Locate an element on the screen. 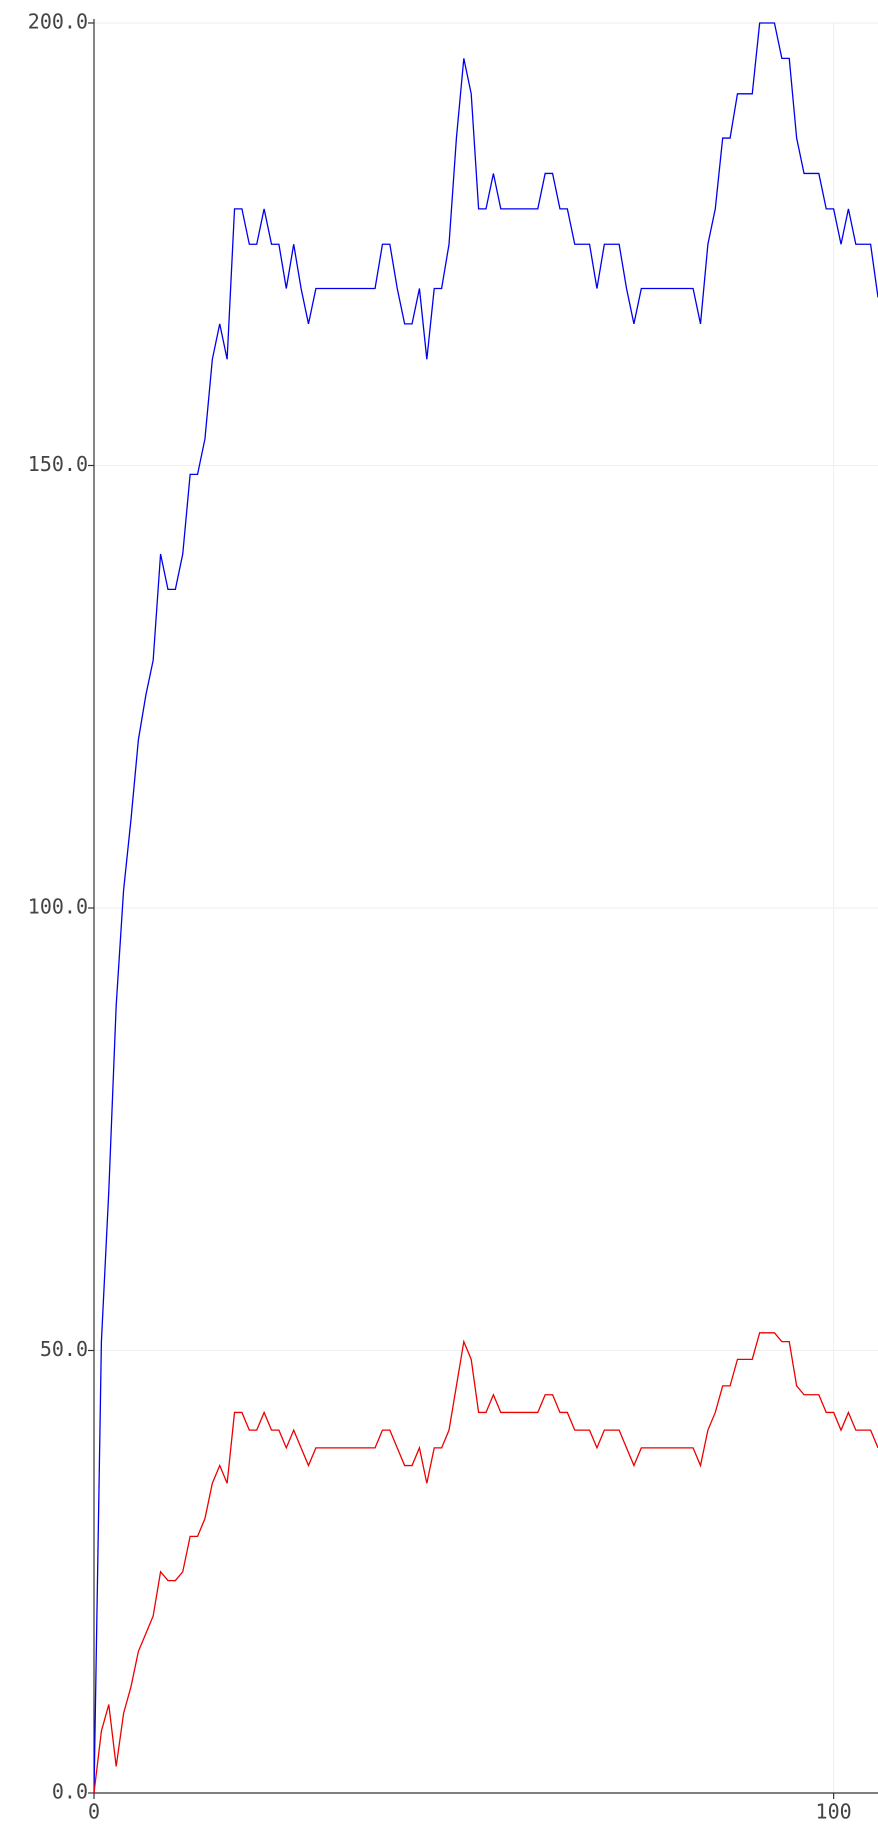 The image size is (878, 1828). x-tick-label: 0 is located at coordinates (94, 1812).